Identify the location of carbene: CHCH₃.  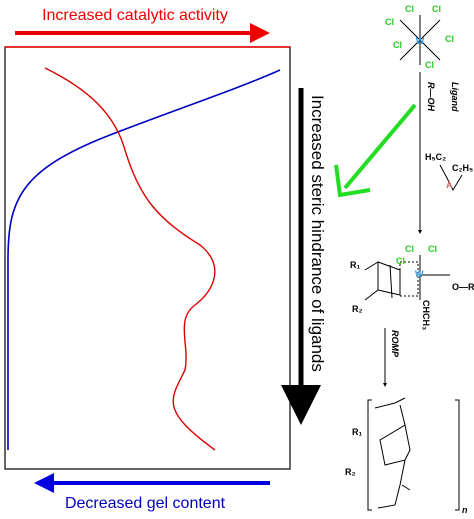
(426, 315).